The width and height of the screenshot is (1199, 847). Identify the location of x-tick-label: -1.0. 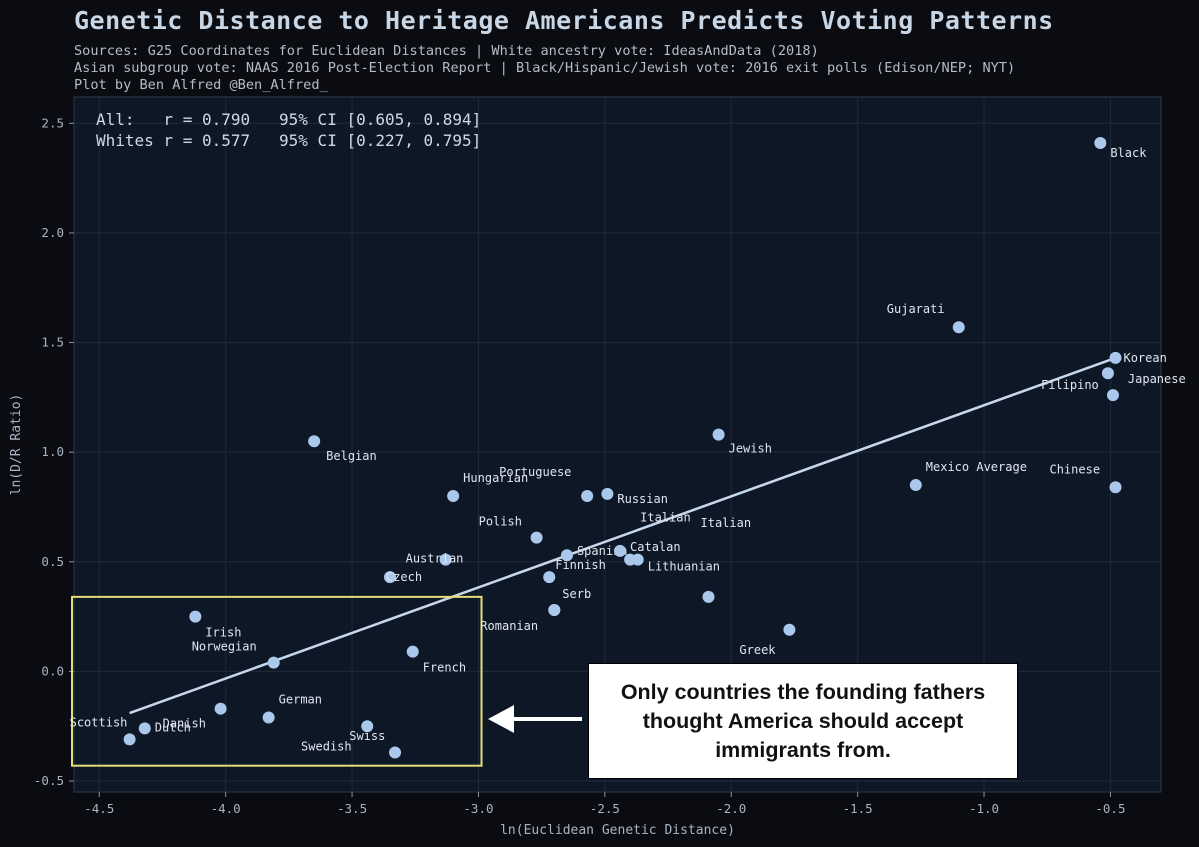
(984, 808).